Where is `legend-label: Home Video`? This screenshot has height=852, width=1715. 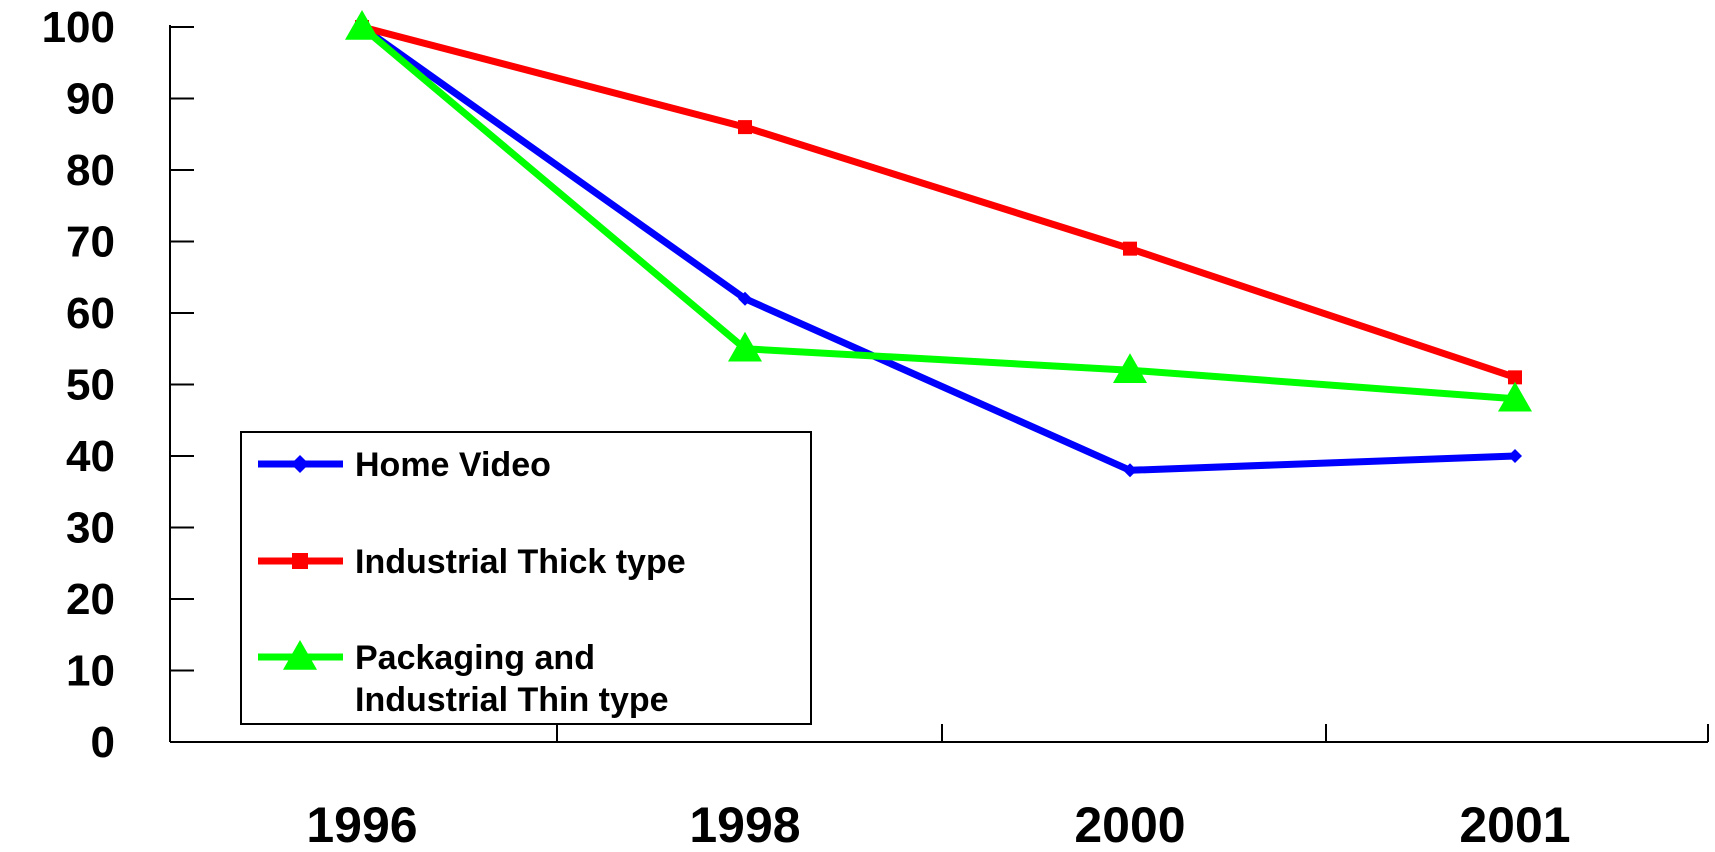
legend-label: Home Video is located at coordinates (453, 465).